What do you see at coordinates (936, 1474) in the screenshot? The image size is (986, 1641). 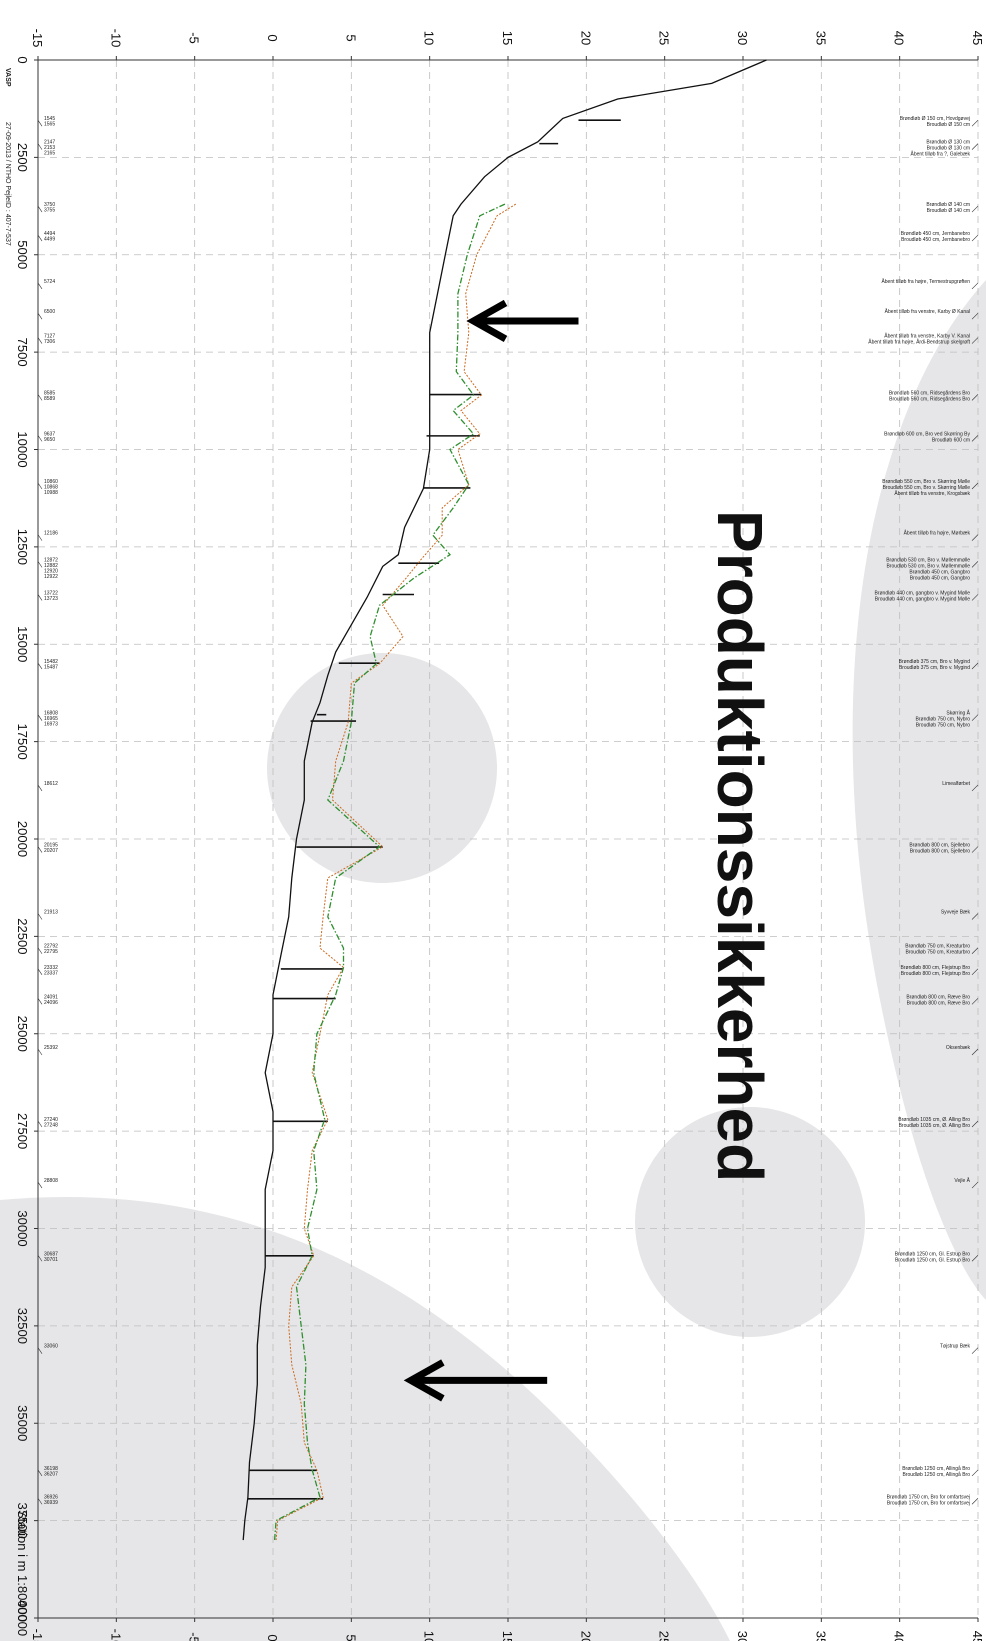 I see `structure-label: Broudløb 1250 cm, Allingå Bro` at bounding box center [936, 1474].